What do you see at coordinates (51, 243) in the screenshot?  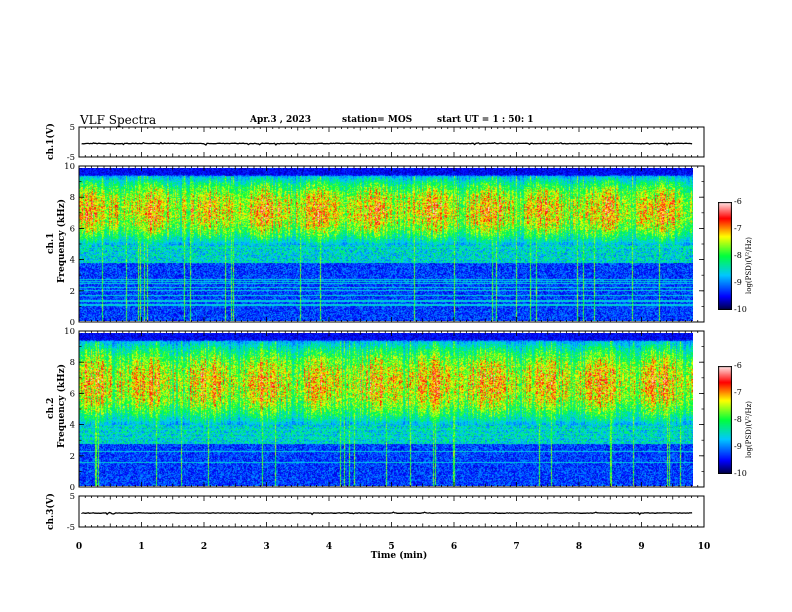 I see `y-axis-label: ch.1` at bounding box center [51, 243].